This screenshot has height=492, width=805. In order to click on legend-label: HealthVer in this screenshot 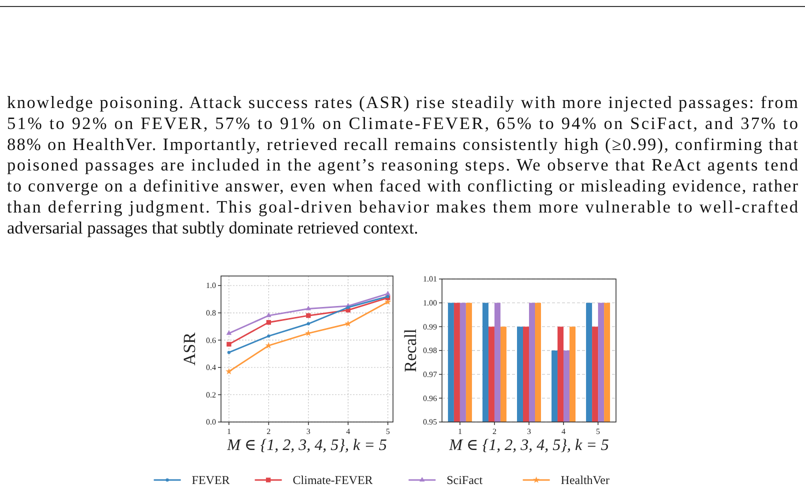, I will do `click(585, 480)`.